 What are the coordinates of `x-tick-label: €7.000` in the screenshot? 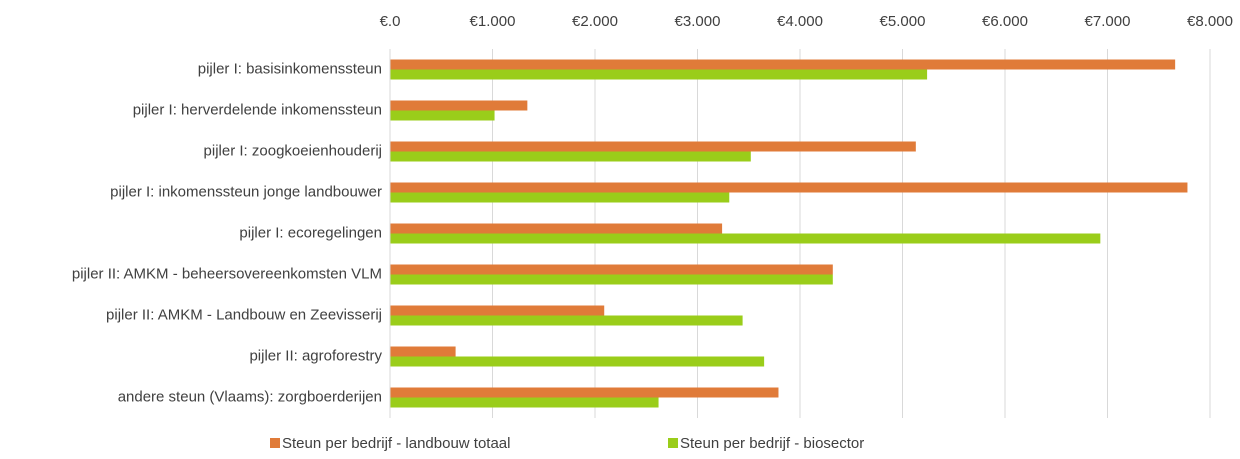 It's located at (1108, 21).